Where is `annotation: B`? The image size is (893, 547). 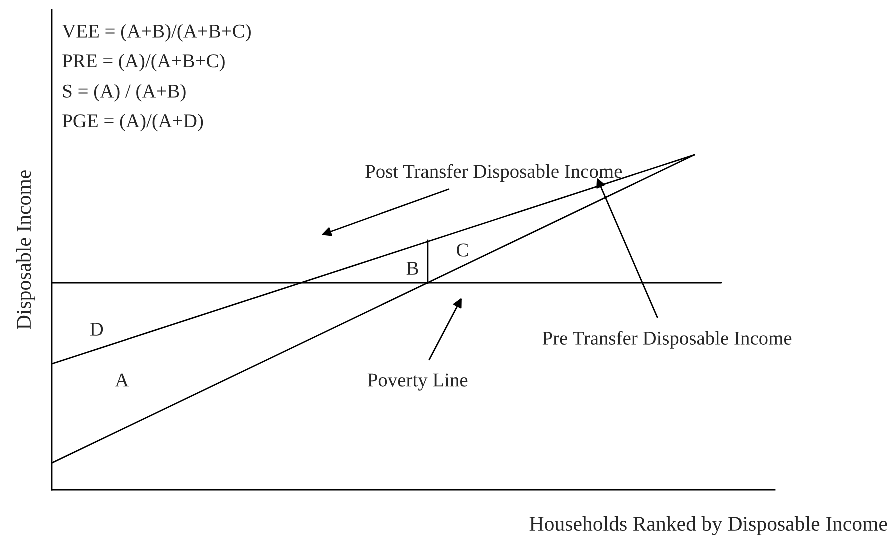 annotation: B is located at coordinates (412, 268).